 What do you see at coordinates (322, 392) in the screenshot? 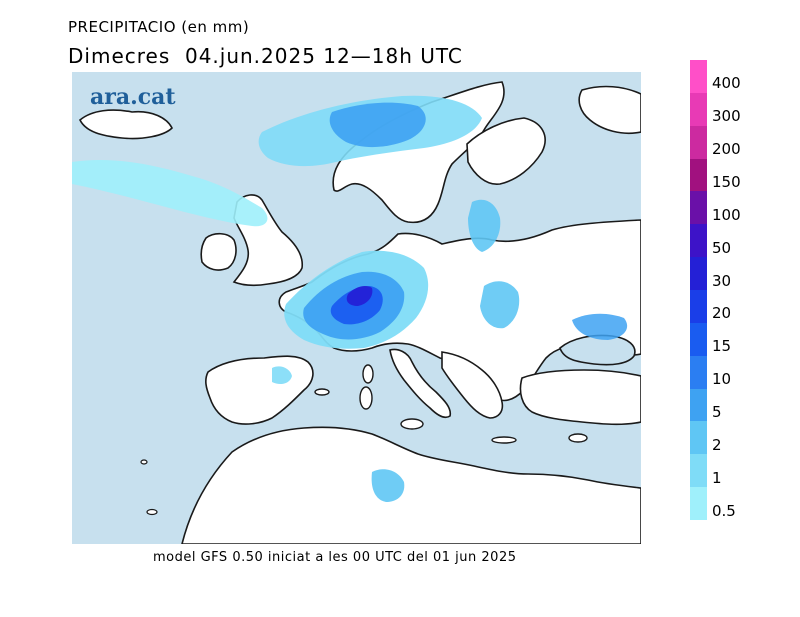
I see `land-balearics` at bounding box center [322, 392].